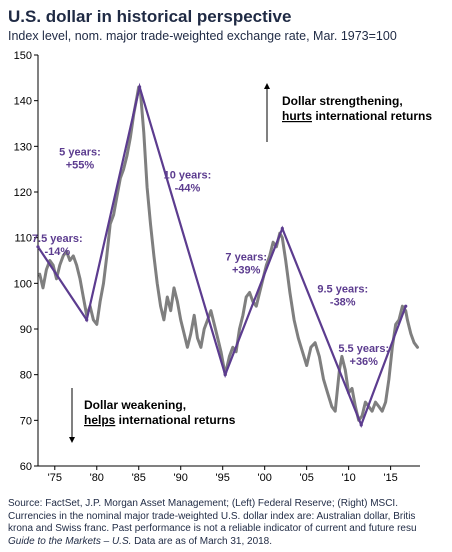 This screenshot has width=452, height=552. Describe the element at coordinates (390, 478) in the screenshot. I see `x-tick-label: '15` at that location.